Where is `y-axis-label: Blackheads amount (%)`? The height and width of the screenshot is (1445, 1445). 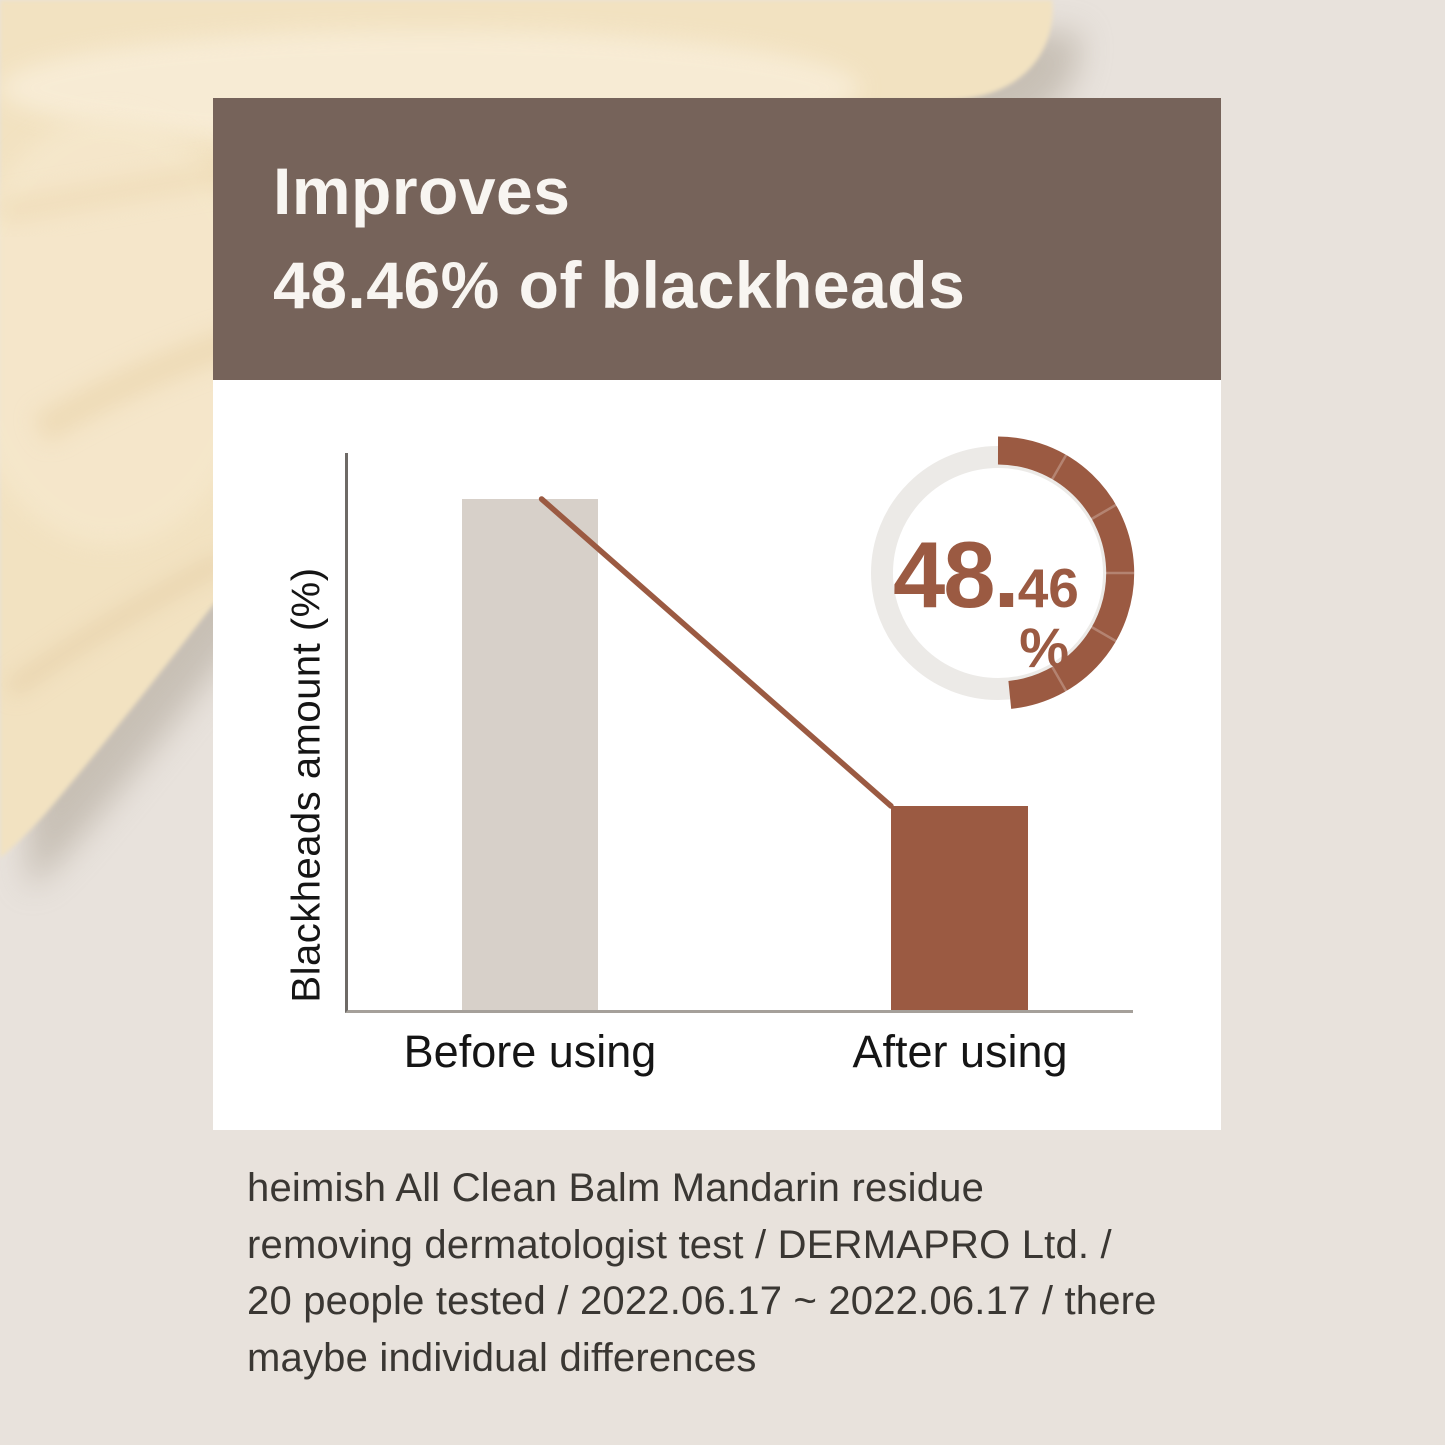
y-axis-label: Blackheads amount (%) is located at coordinates (306, 785).